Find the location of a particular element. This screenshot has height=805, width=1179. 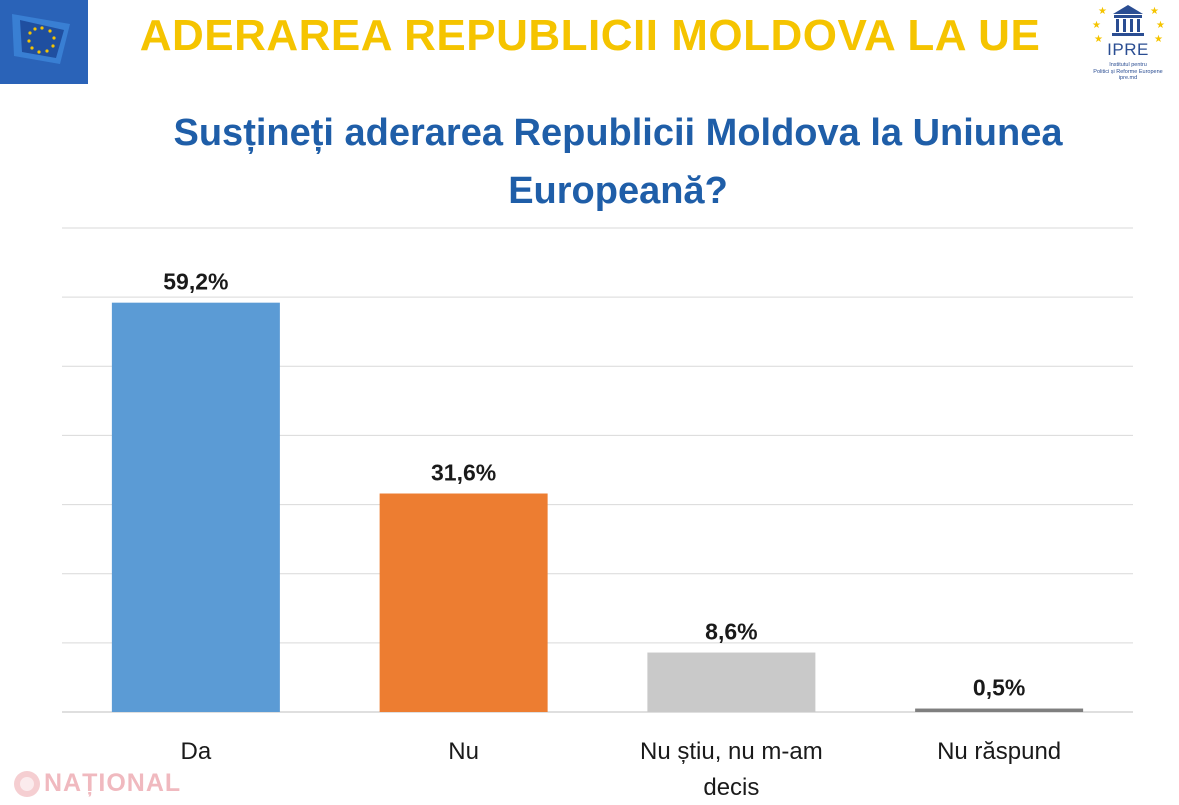

category-label-3: Nu răspund is located at coordinates (999, 751).